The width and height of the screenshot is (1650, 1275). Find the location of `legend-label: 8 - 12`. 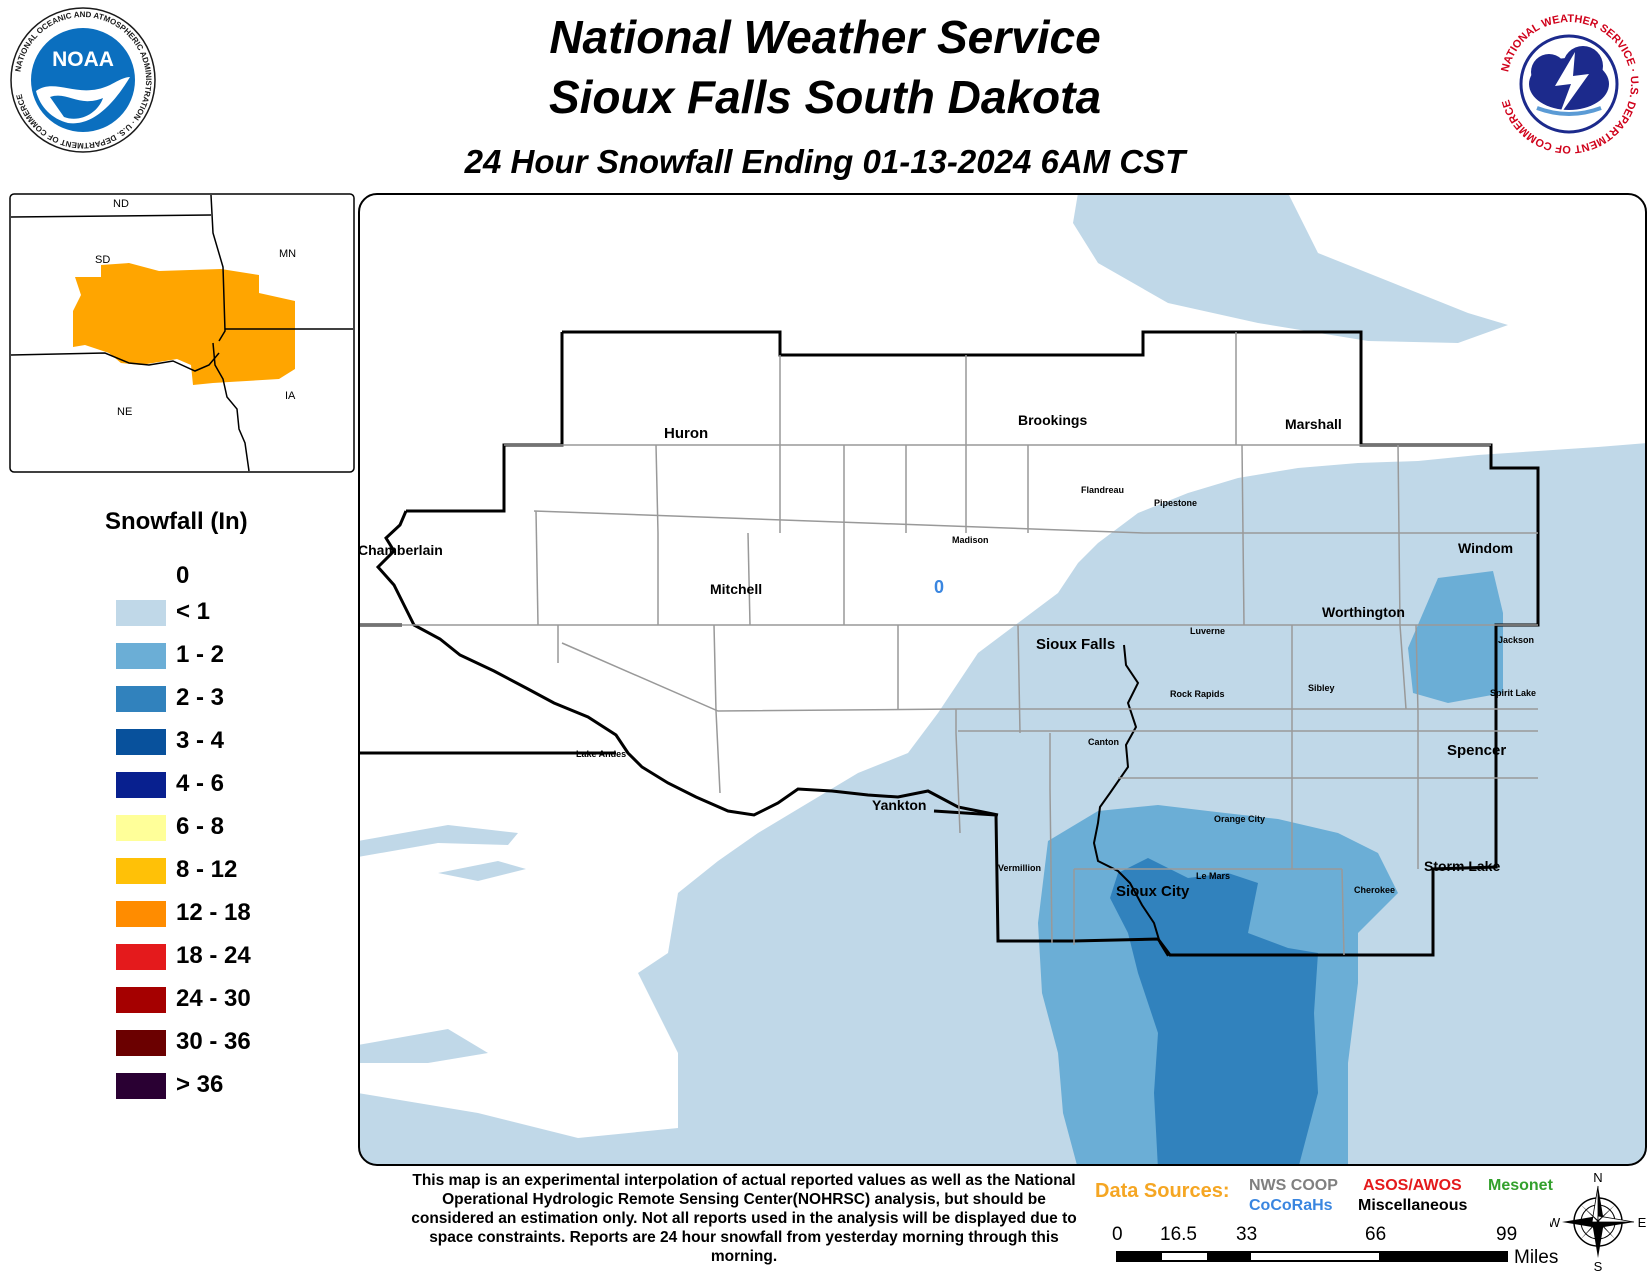

legend-label: 8 - 12 is located at coordinates (207, 869).